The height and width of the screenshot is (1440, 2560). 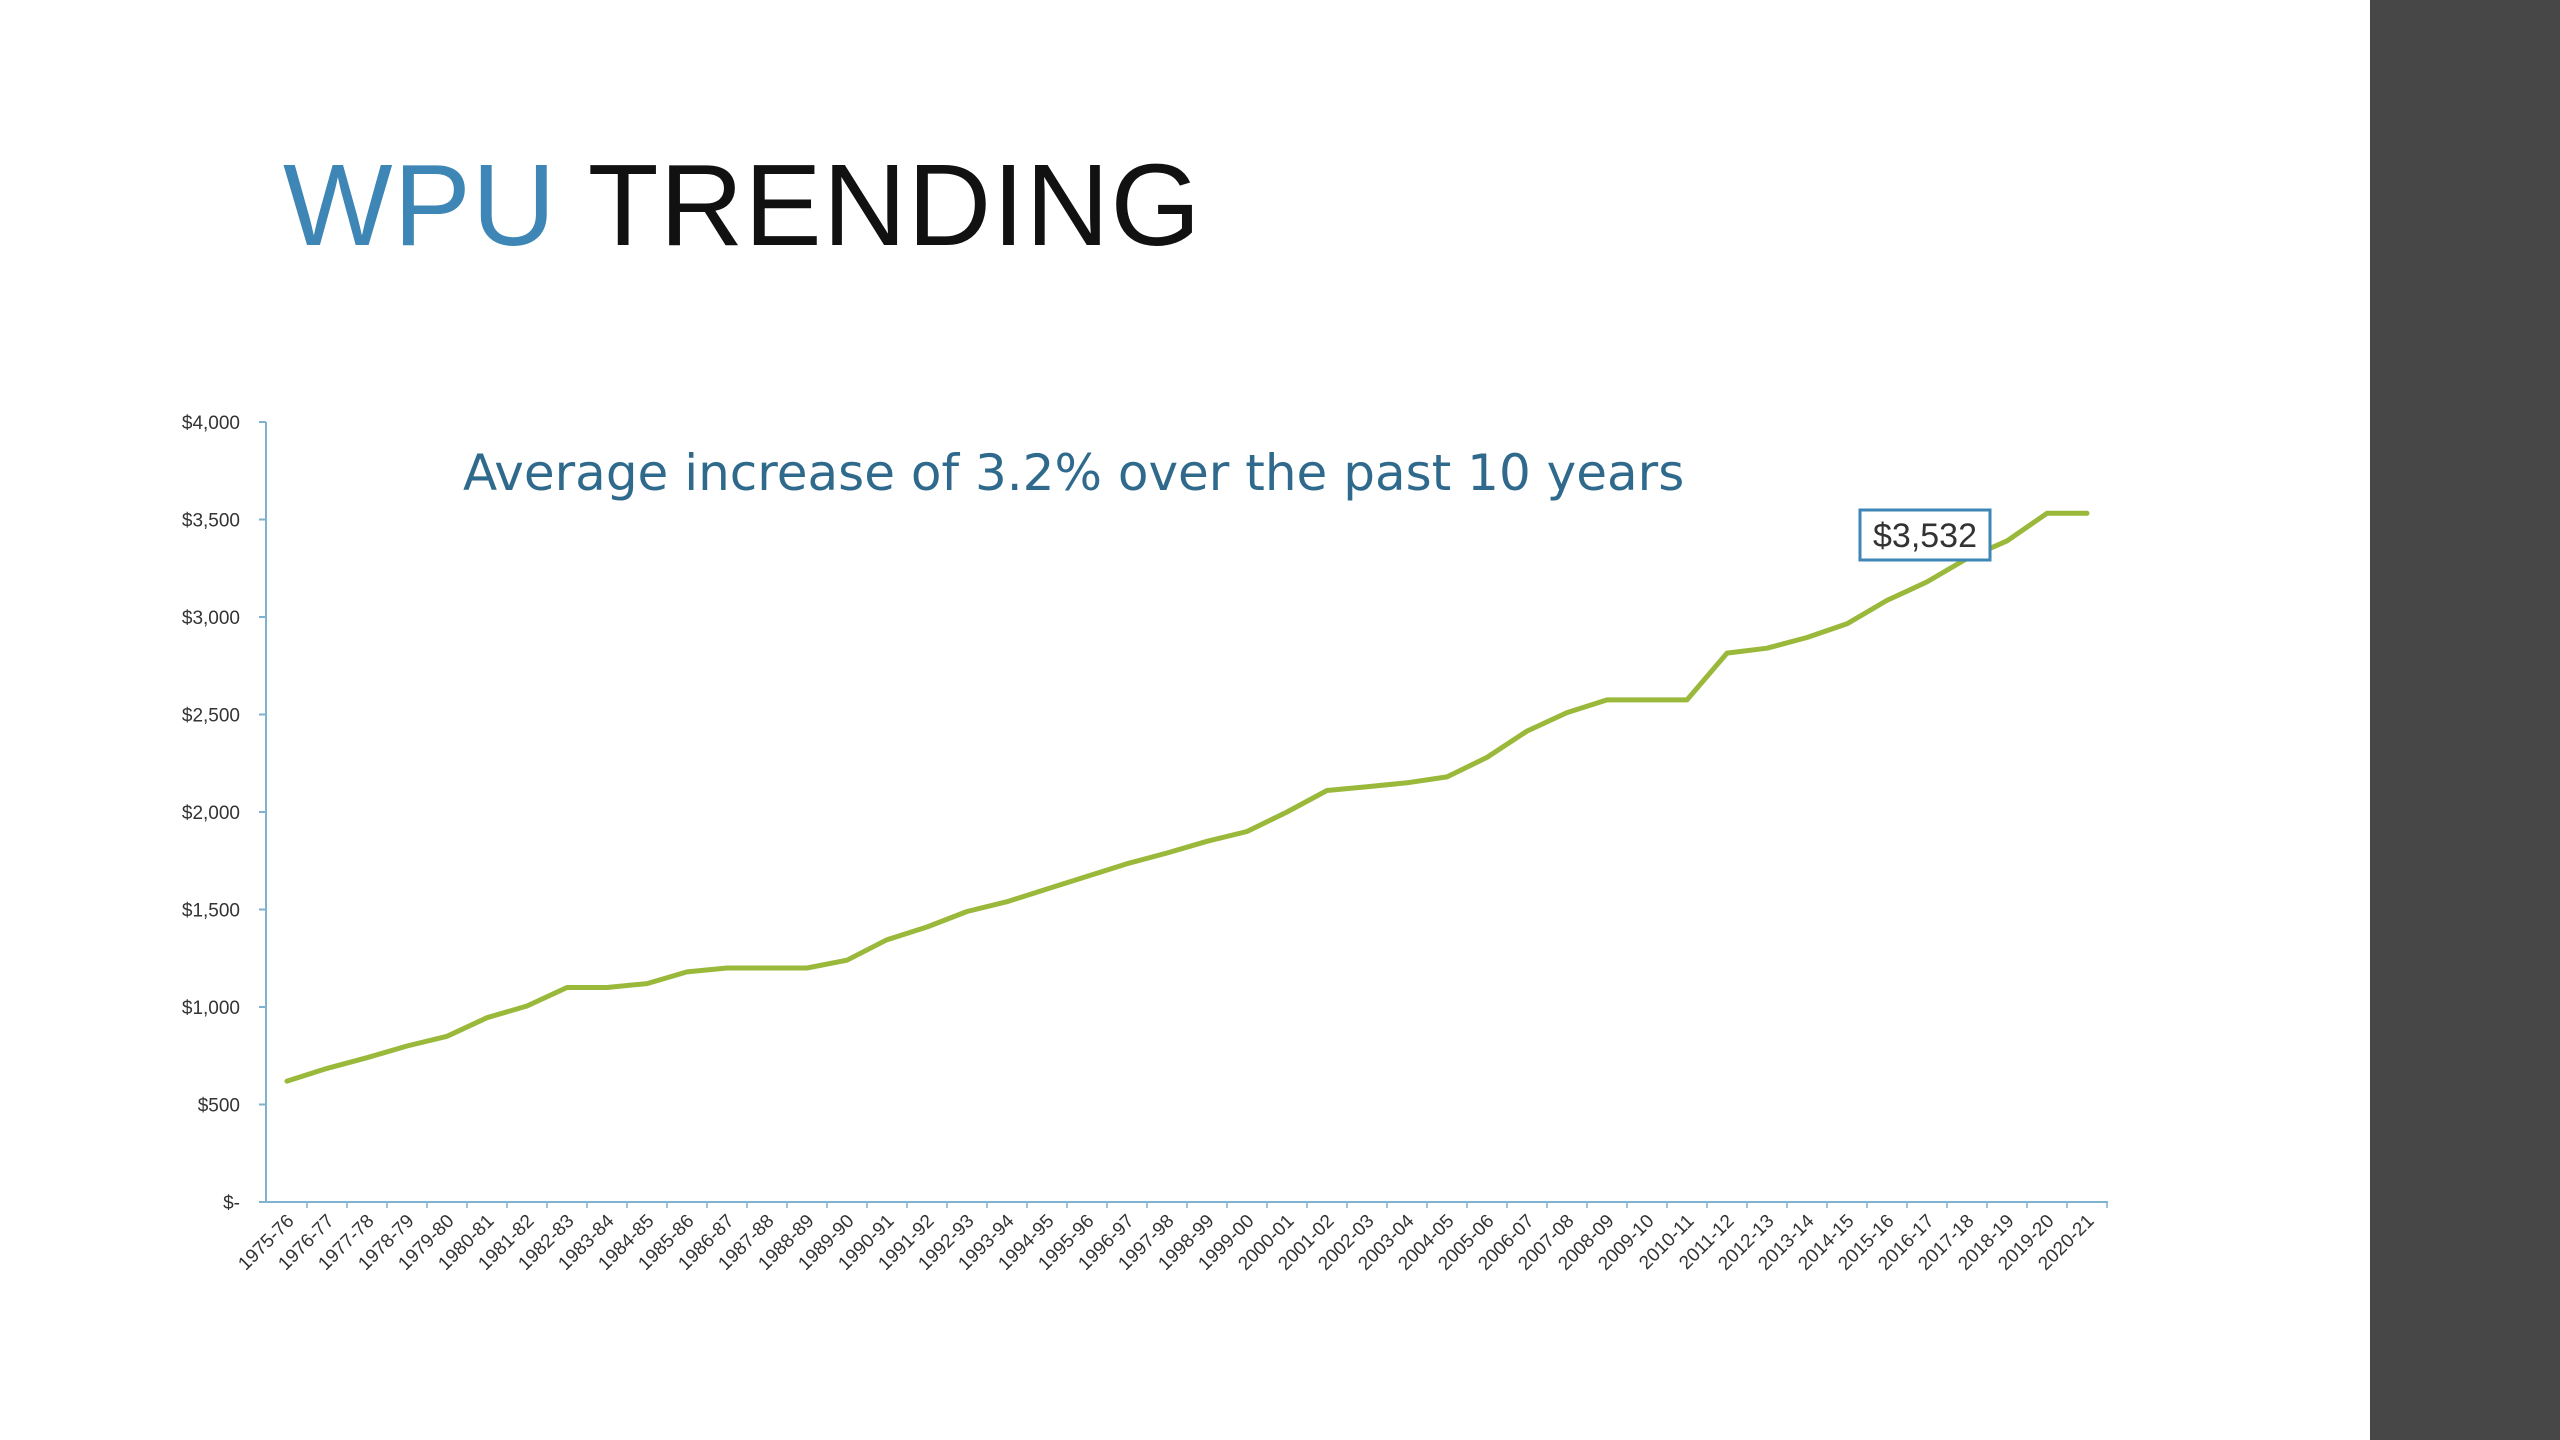 I want to click on y-tick-label: $1,500, so click(x=211, y=911).